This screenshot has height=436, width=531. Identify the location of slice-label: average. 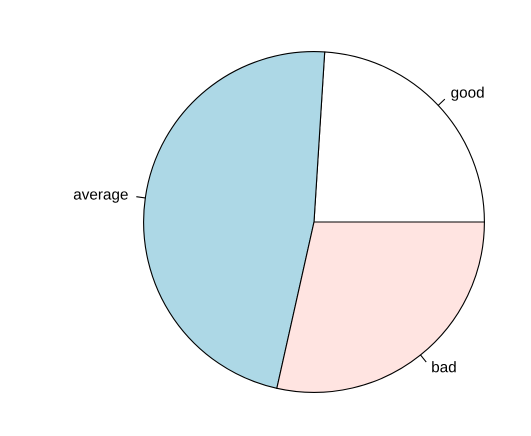
(101, 197).